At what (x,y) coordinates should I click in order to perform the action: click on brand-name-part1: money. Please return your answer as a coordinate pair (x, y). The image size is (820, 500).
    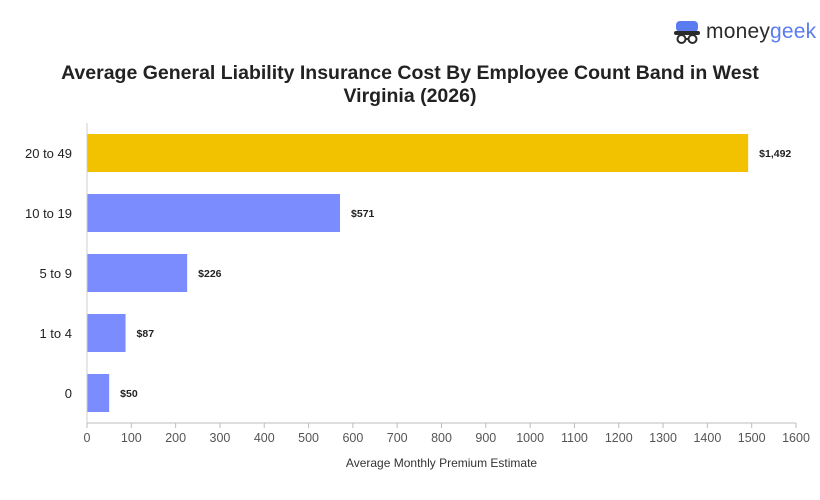
    Looking at the image, I should click on (738, 31).